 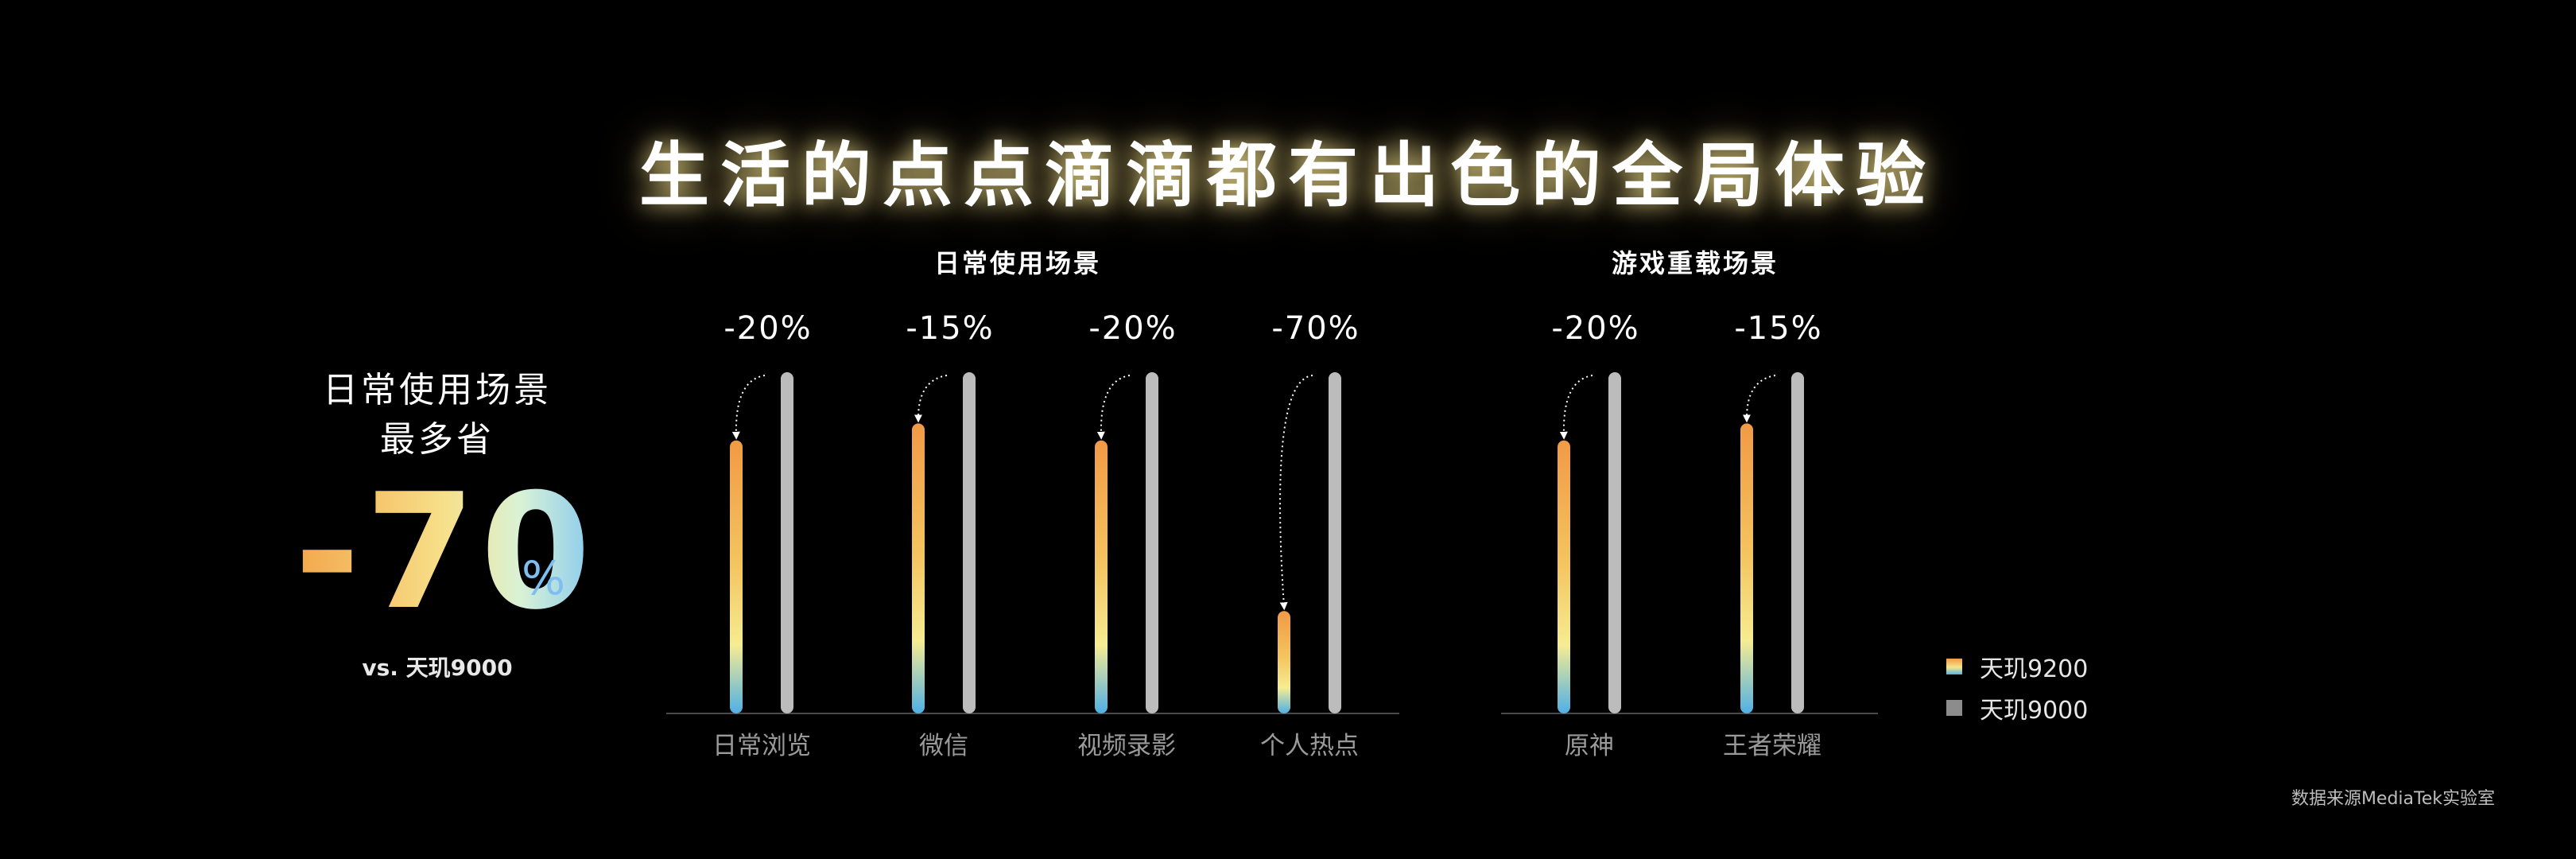 What do you see at coordinates (1288, 175) in the screenshot?
I see `page-title: 生活的点点滴滴都有出色的全局体验` at bounding box center [1288, 175].